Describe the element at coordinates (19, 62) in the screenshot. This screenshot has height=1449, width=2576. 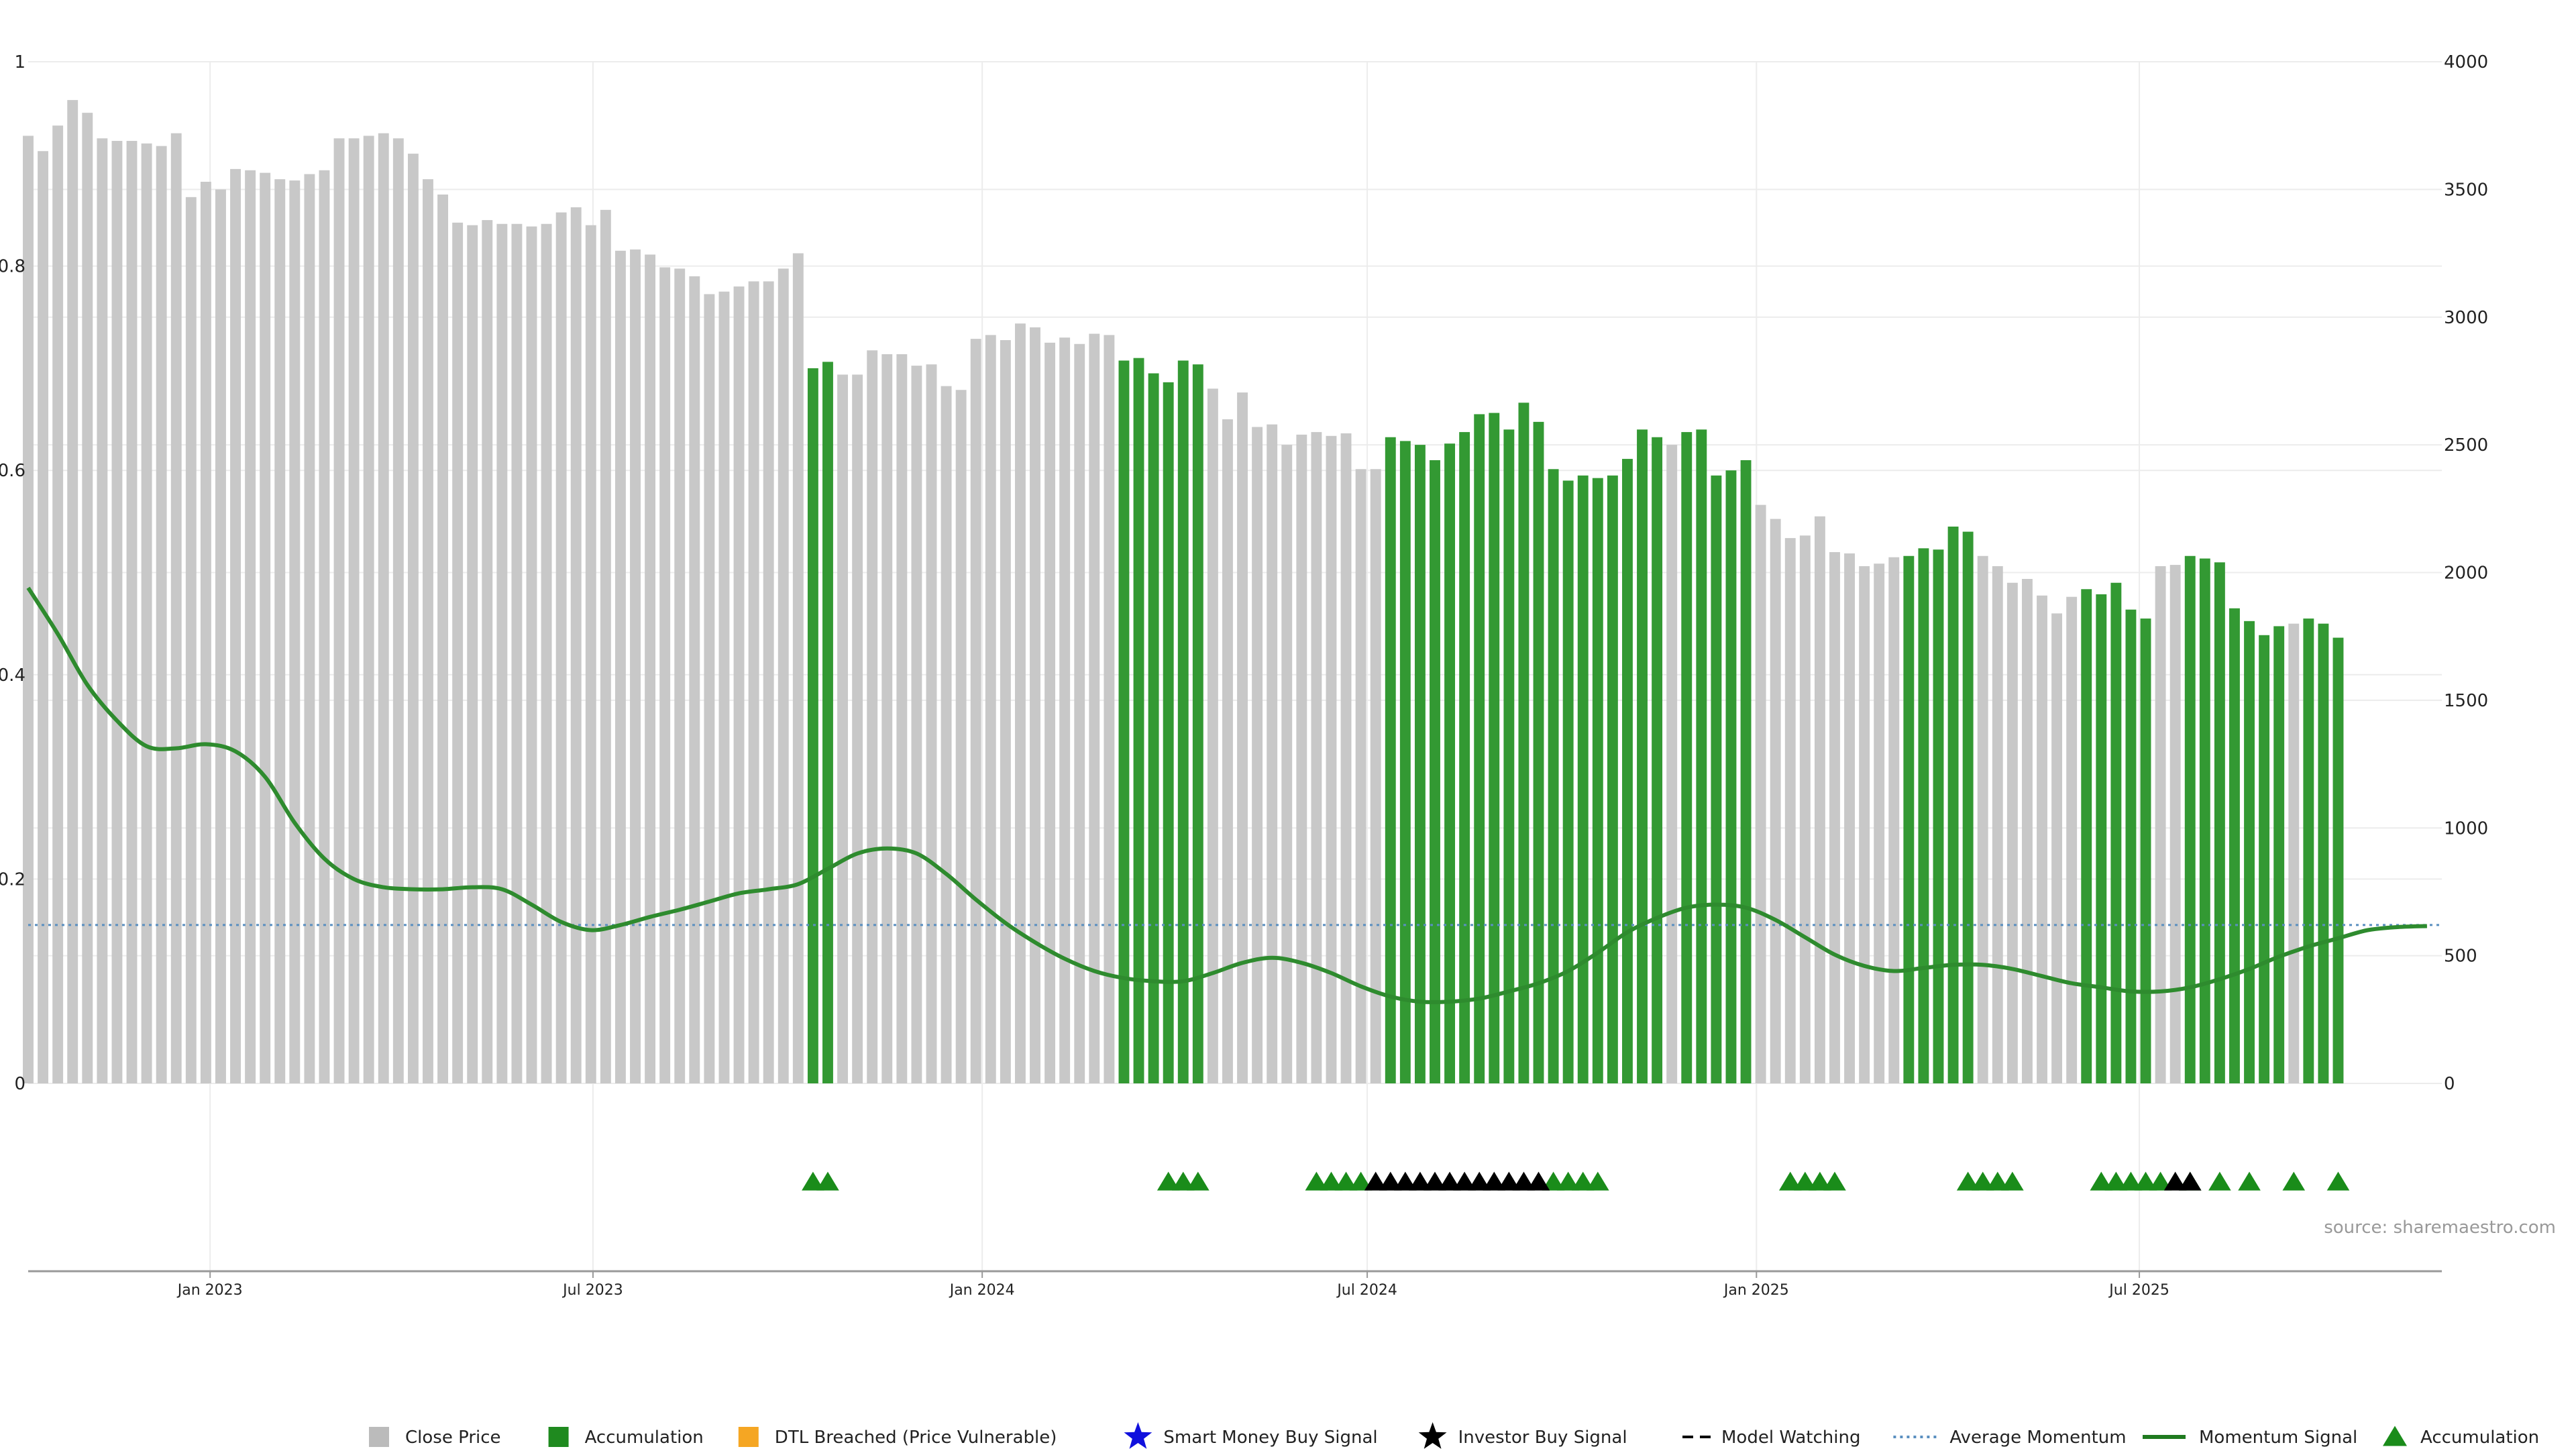
I see `y-left-tick-label: 1` at that location.